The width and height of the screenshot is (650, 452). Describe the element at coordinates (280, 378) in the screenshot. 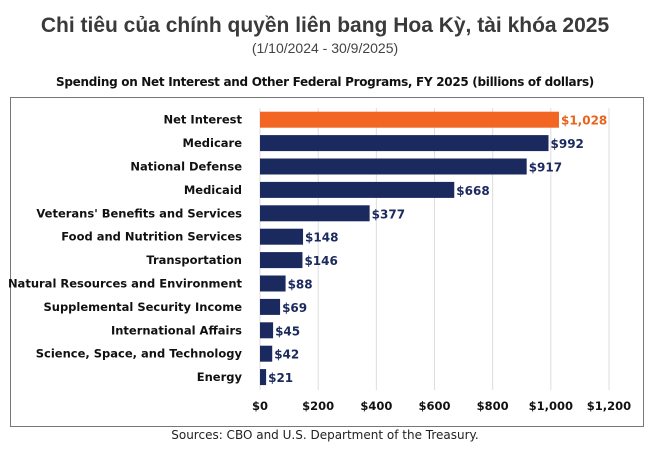

I see `data-label: $21` at that location.